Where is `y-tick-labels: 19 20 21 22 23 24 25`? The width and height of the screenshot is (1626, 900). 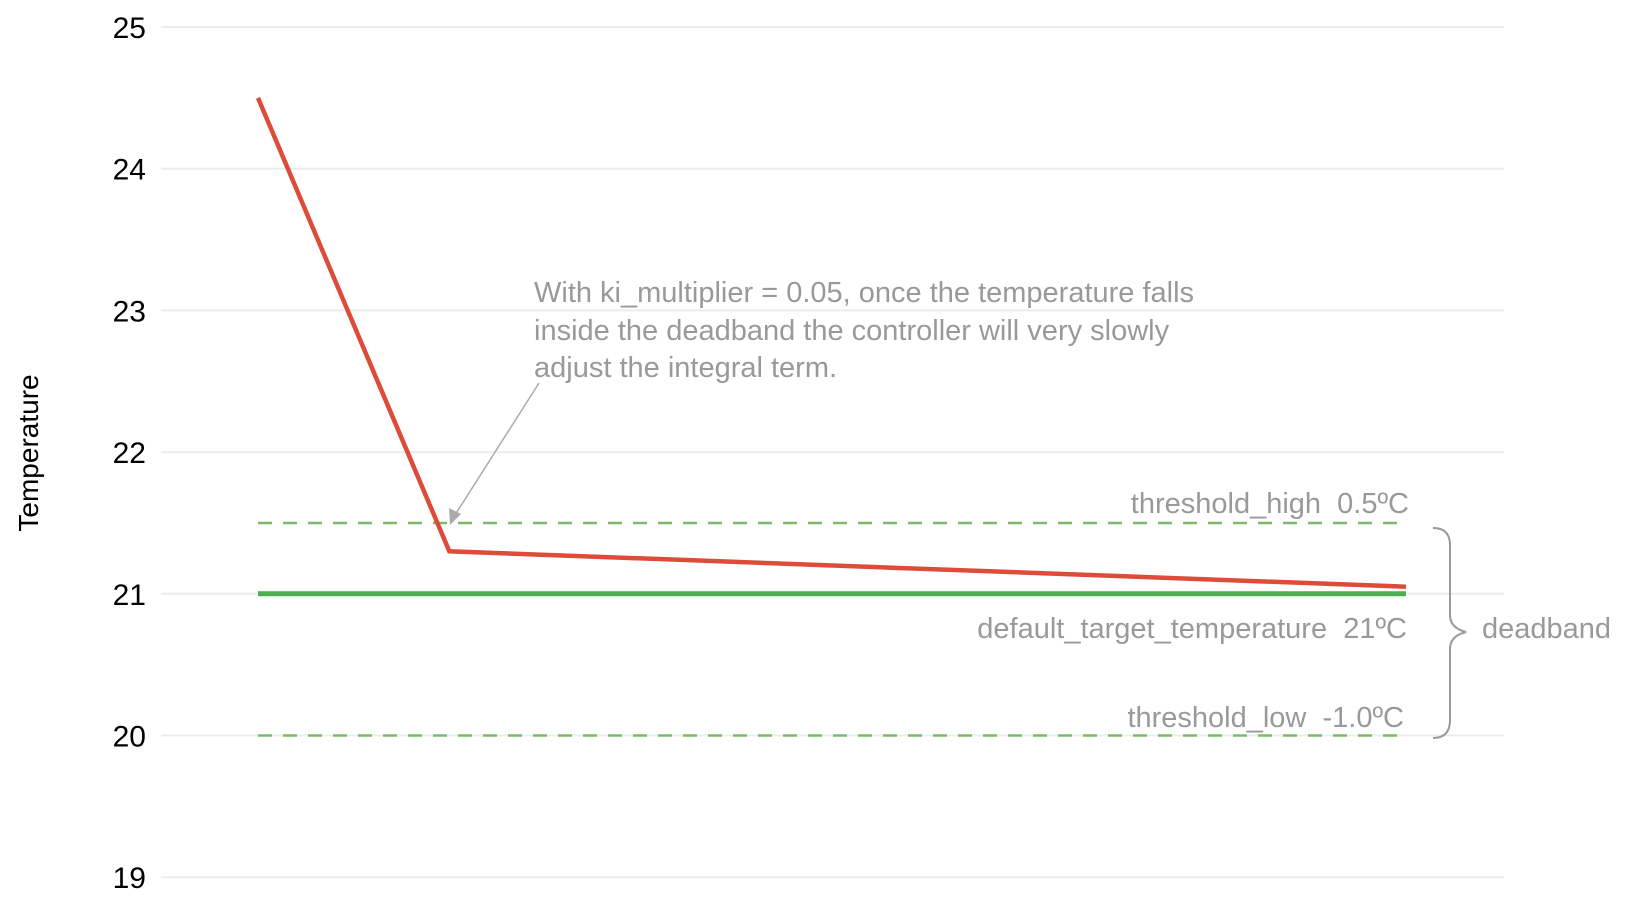 y-tick-labels: 19 20 21 22 23 24 25 is located at coordinates (129, 453).